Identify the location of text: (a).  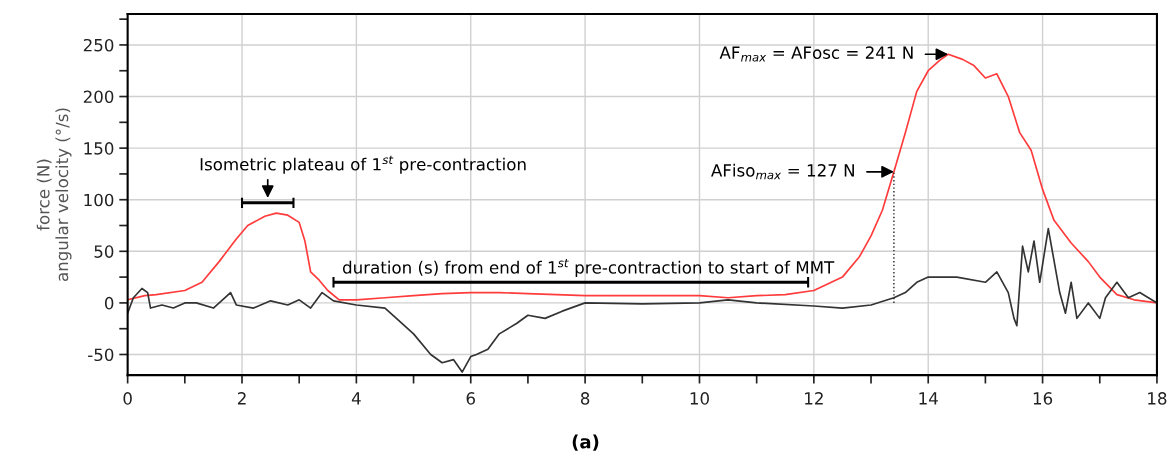
(585, 442).